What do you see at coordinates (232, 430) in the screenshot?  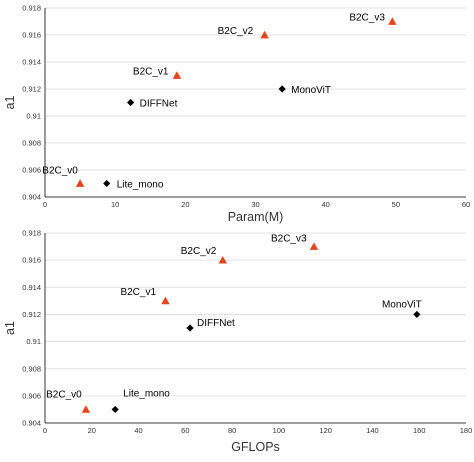 I see `x-tick-label: 80` at bounding box center [232, 430].